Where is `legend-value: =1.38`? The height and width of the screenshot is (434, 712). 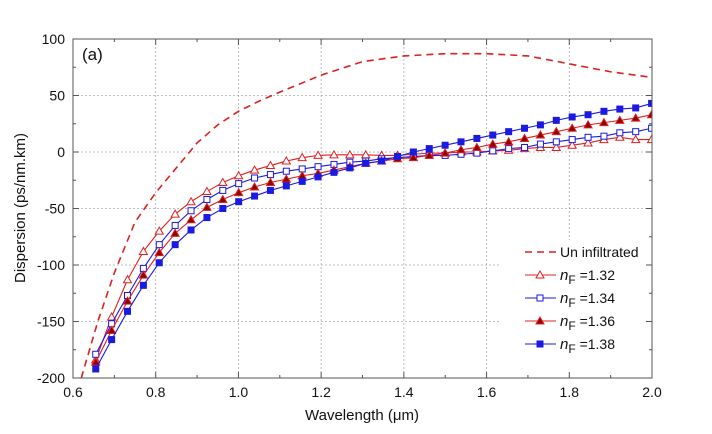 legend-value: =1.38 is located at coordinates (596, 344).